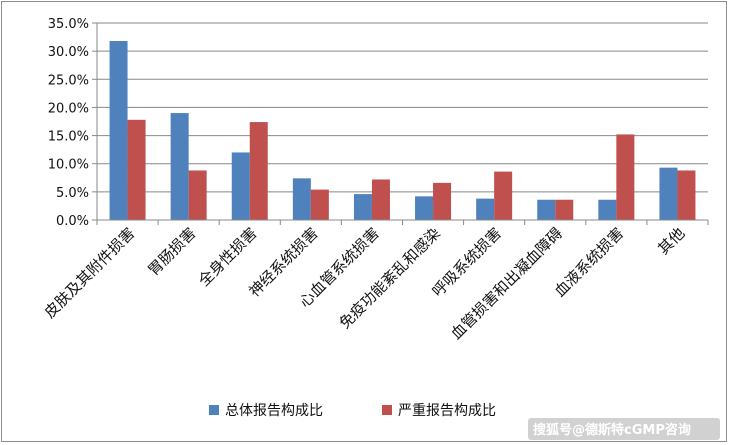 The image size is (730, 445). I want to click on y-tick-label: 15.0%, so click(68, 137).